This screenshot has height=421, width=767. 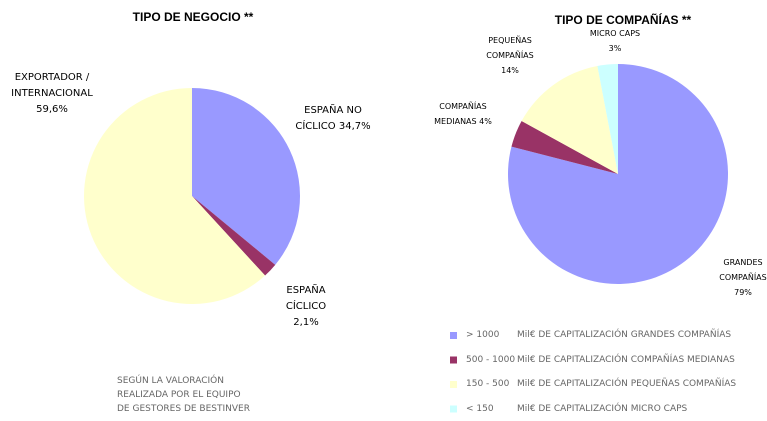 I want to click on legend-range-text: 500 - 1000, so click(x=491, y=359).